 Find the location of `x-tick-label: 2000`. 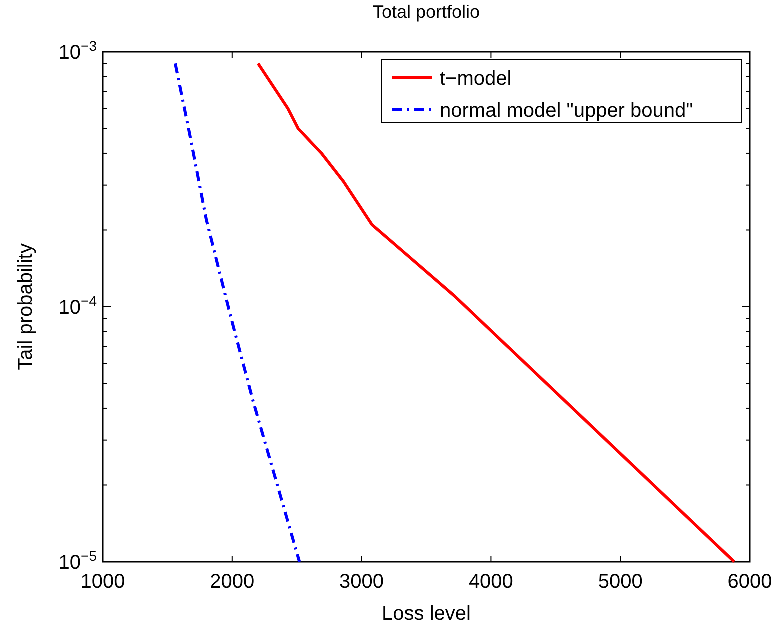

x-tick-label: 2000 is located at coordinates (232, 582).